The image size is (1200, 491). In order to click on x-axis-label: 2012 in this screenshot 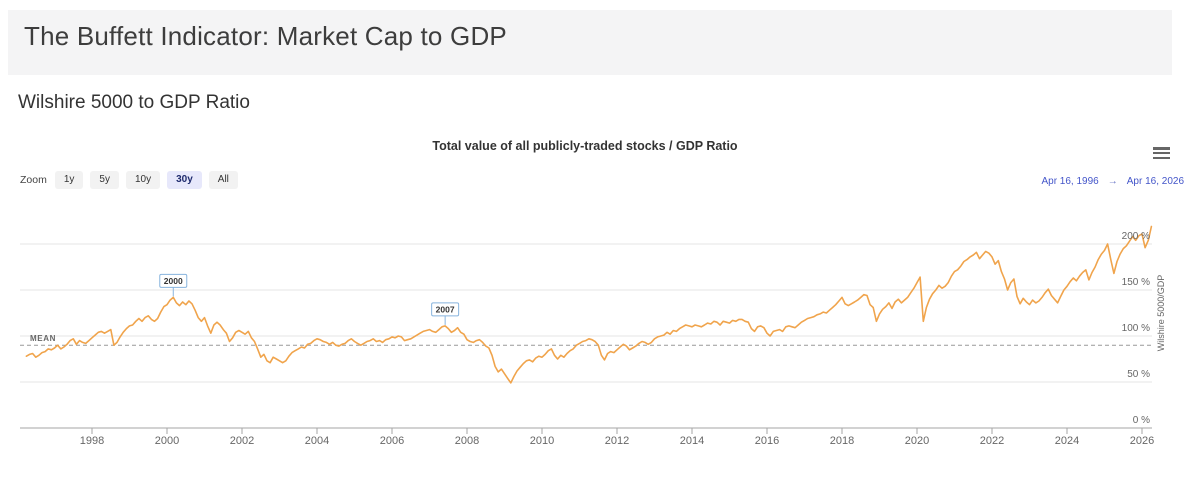, I will do `click(617, 441)`.